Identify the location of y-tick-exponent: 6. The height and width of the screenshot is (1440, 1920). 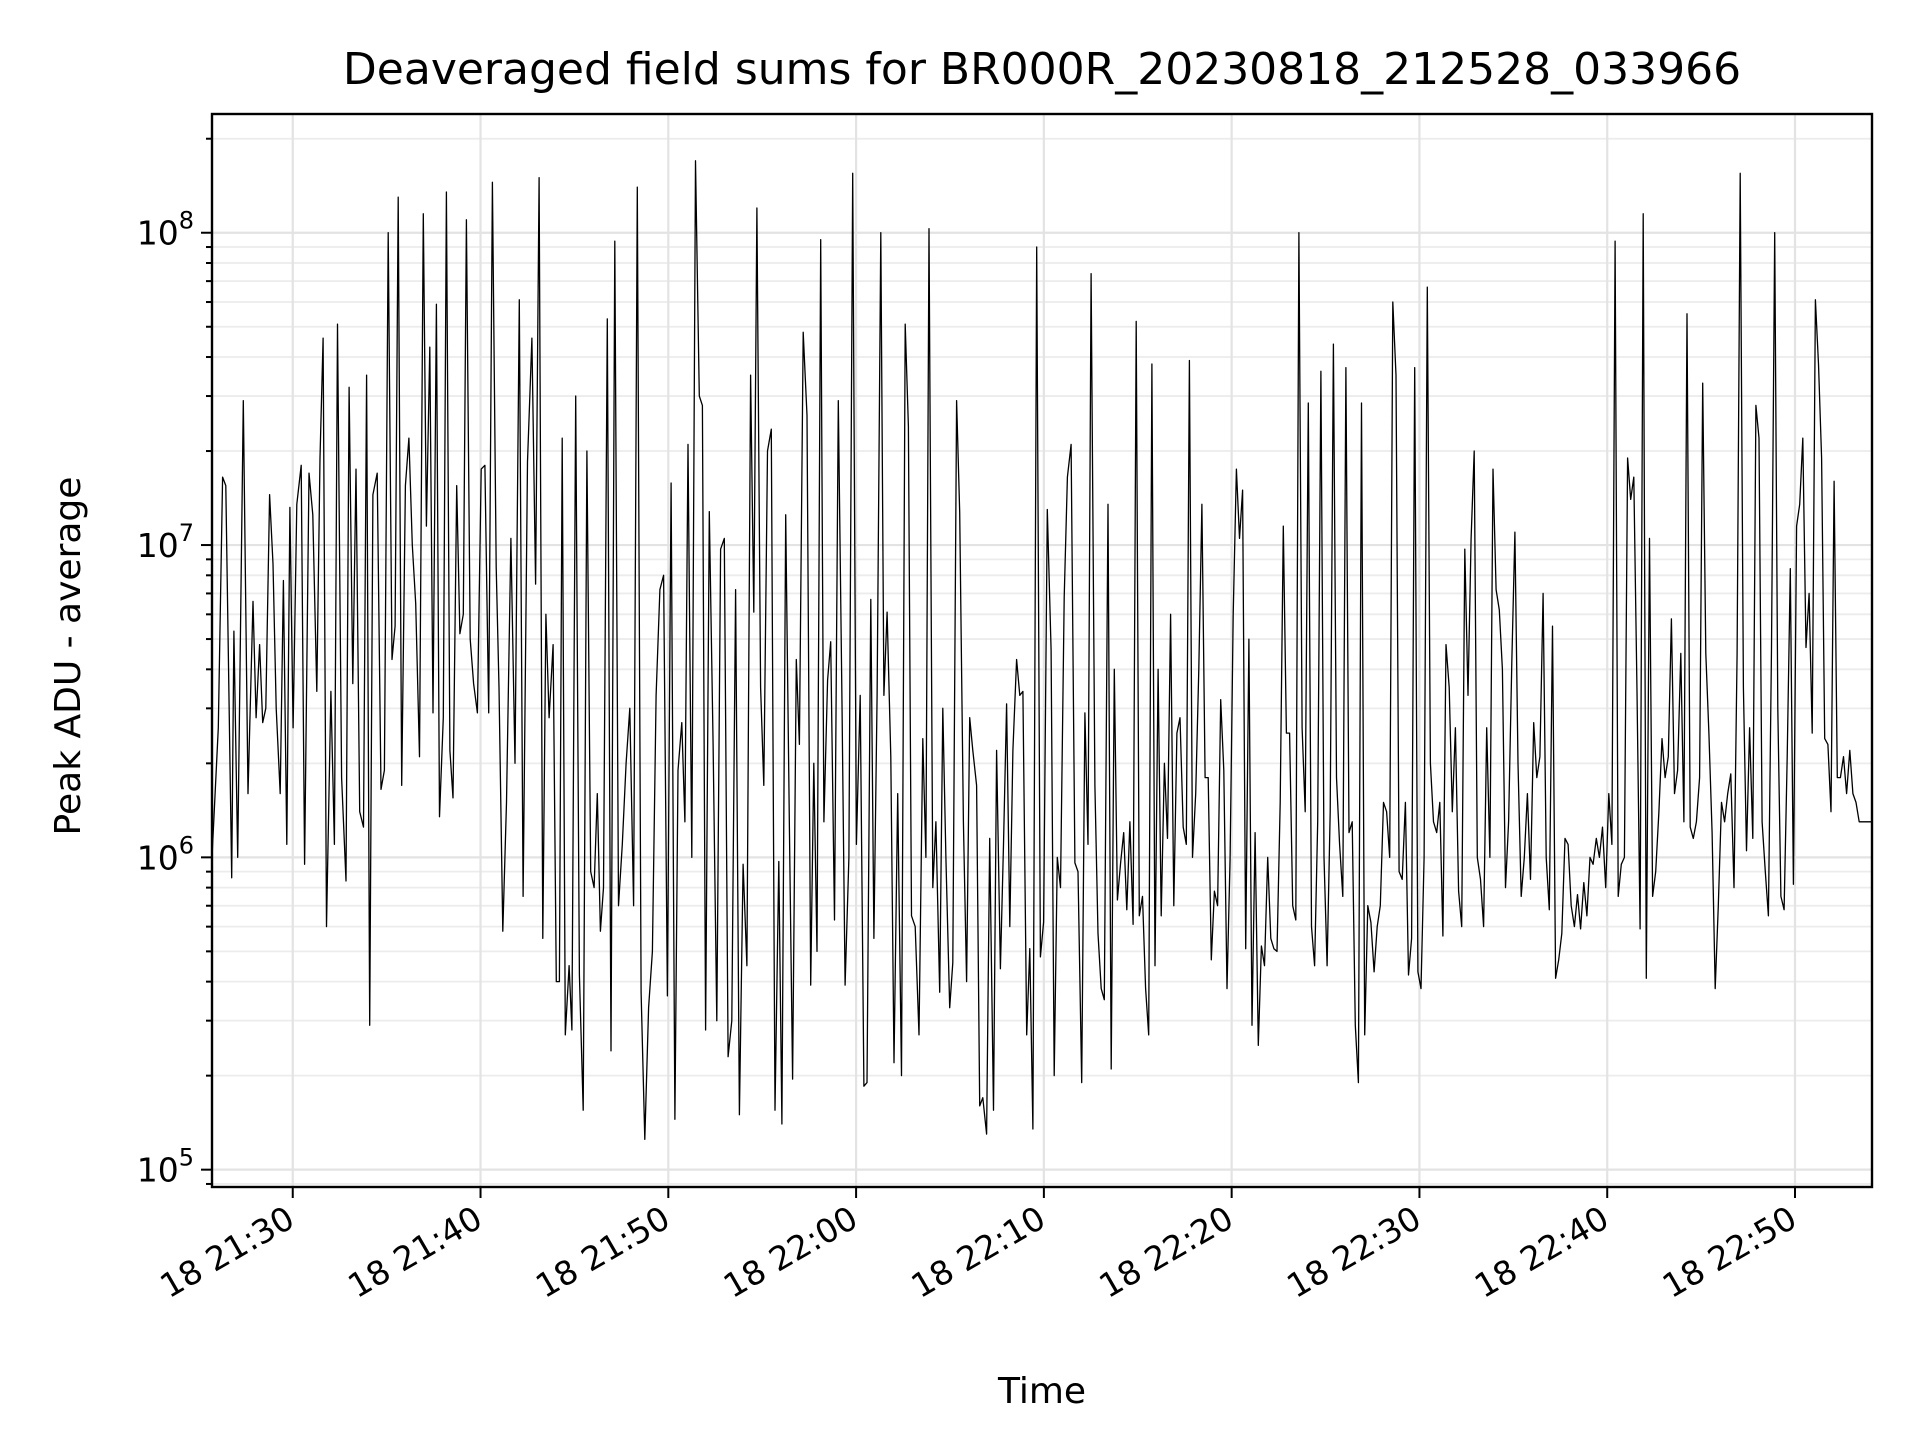
(186, 845).